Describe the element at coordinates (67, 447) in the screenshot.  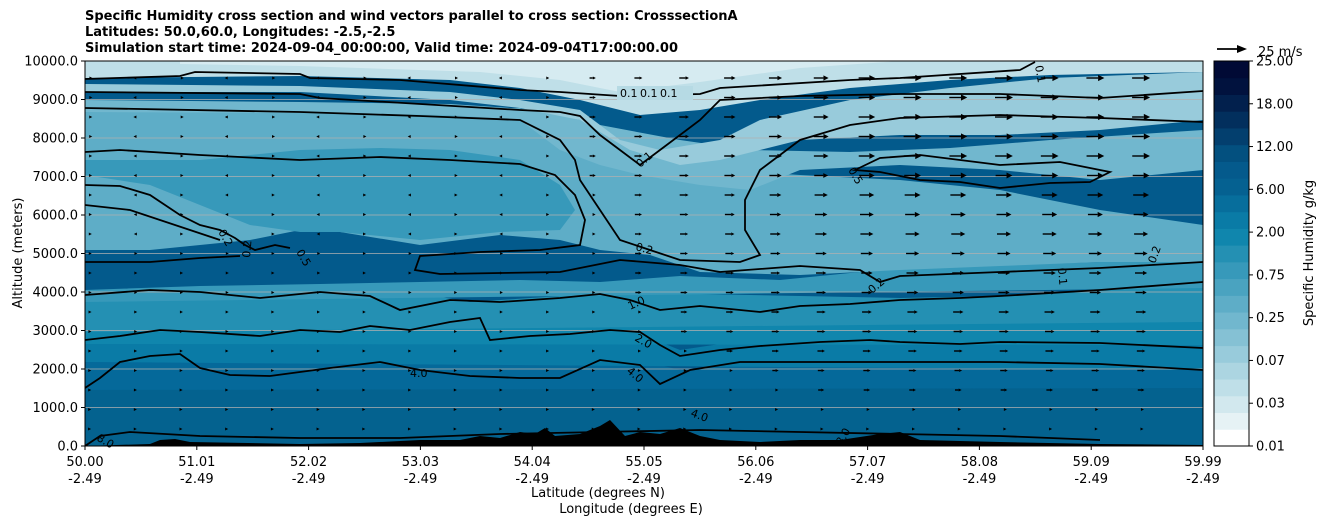
I see `y-tick-label: 0.0` at that location.